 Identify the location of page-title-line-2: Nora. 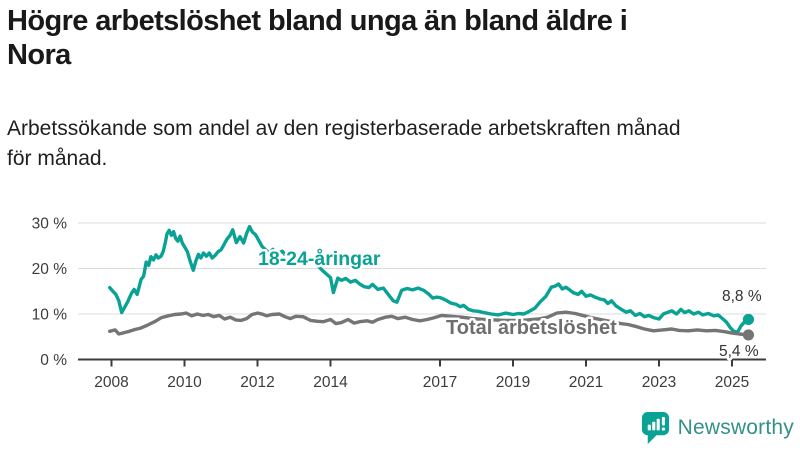
(39, 55).